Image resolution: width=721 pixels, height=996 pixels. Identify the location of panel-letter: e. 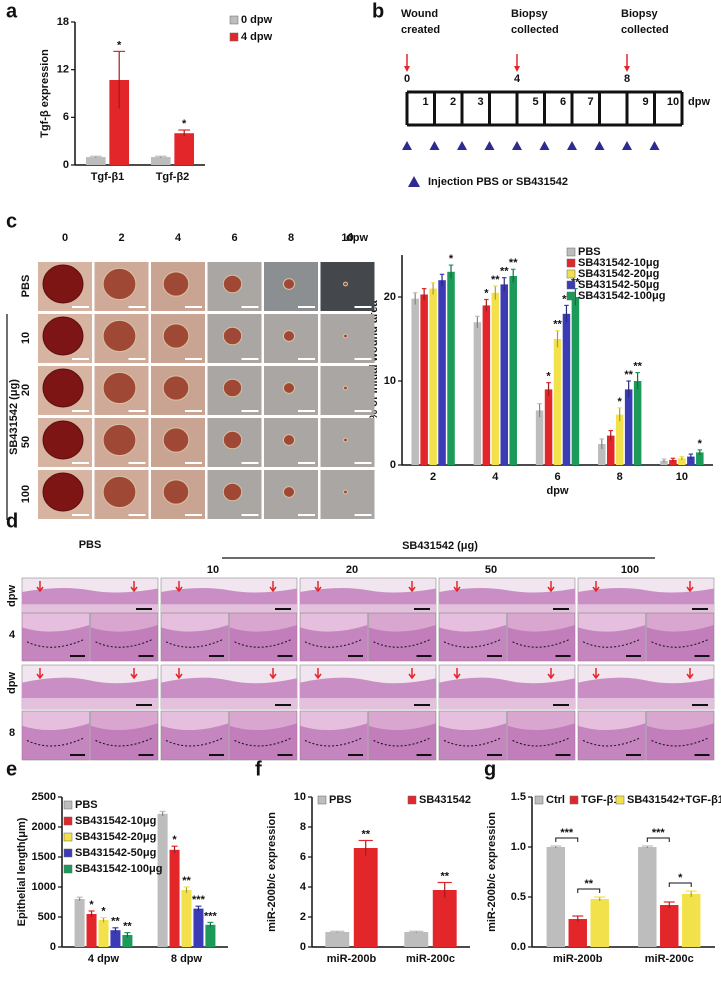
(11, 769).